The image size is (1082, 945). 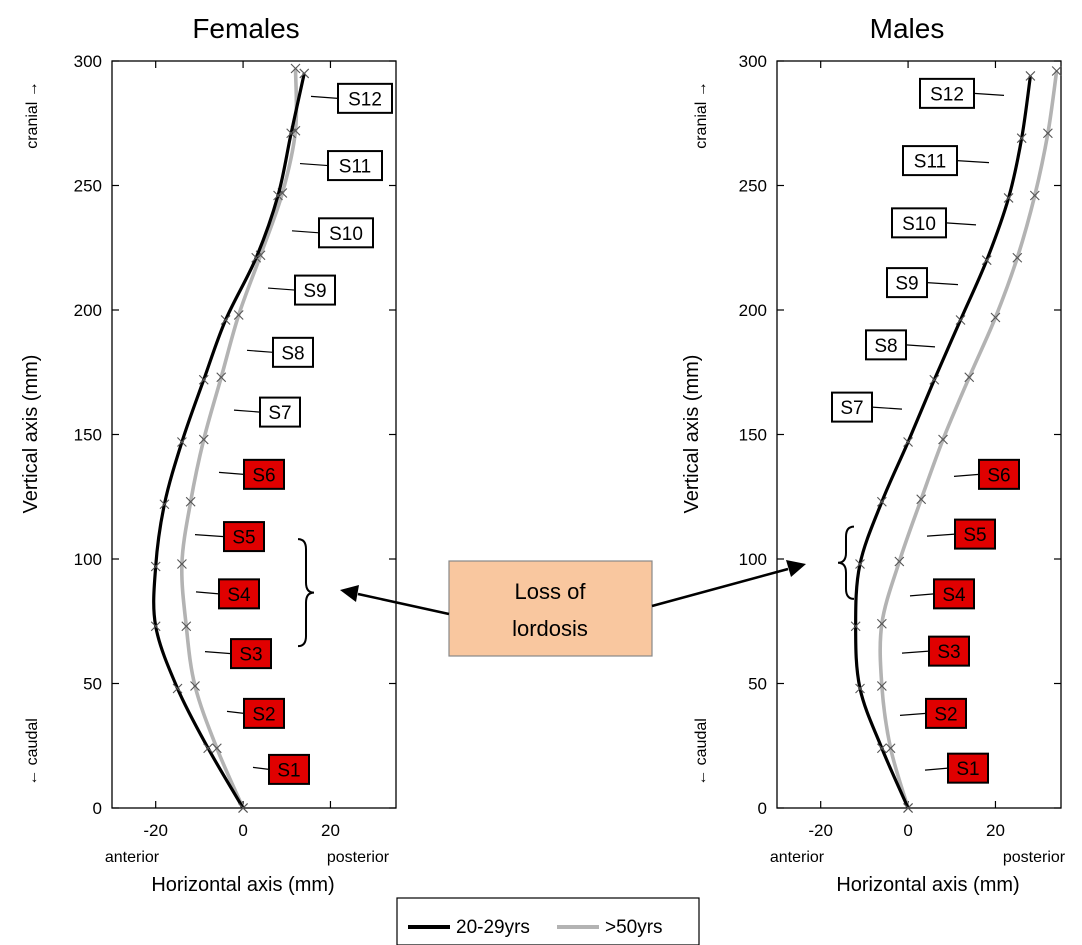 I want to click on males-ylabel: Vertical axis (mm), so click(x=692, y=434).